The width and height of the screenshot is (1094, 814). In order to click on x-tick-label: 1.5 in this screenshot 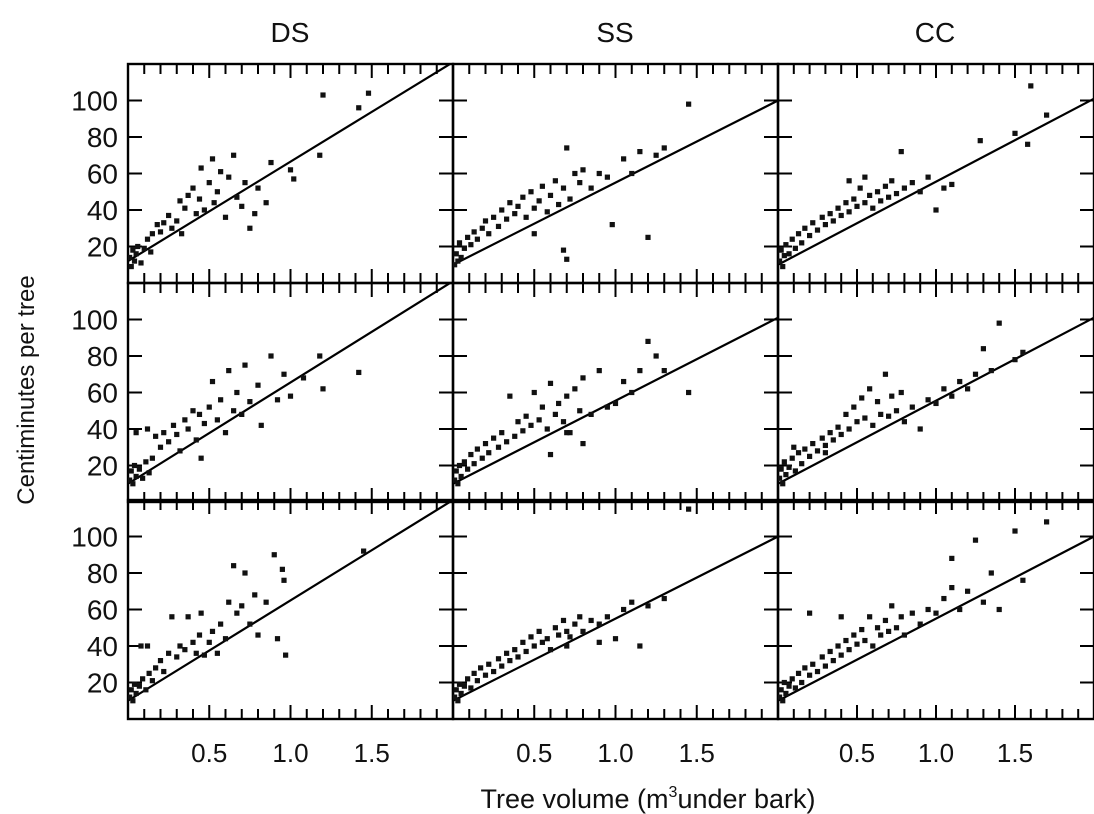, I will do `click(1015, 753)`.